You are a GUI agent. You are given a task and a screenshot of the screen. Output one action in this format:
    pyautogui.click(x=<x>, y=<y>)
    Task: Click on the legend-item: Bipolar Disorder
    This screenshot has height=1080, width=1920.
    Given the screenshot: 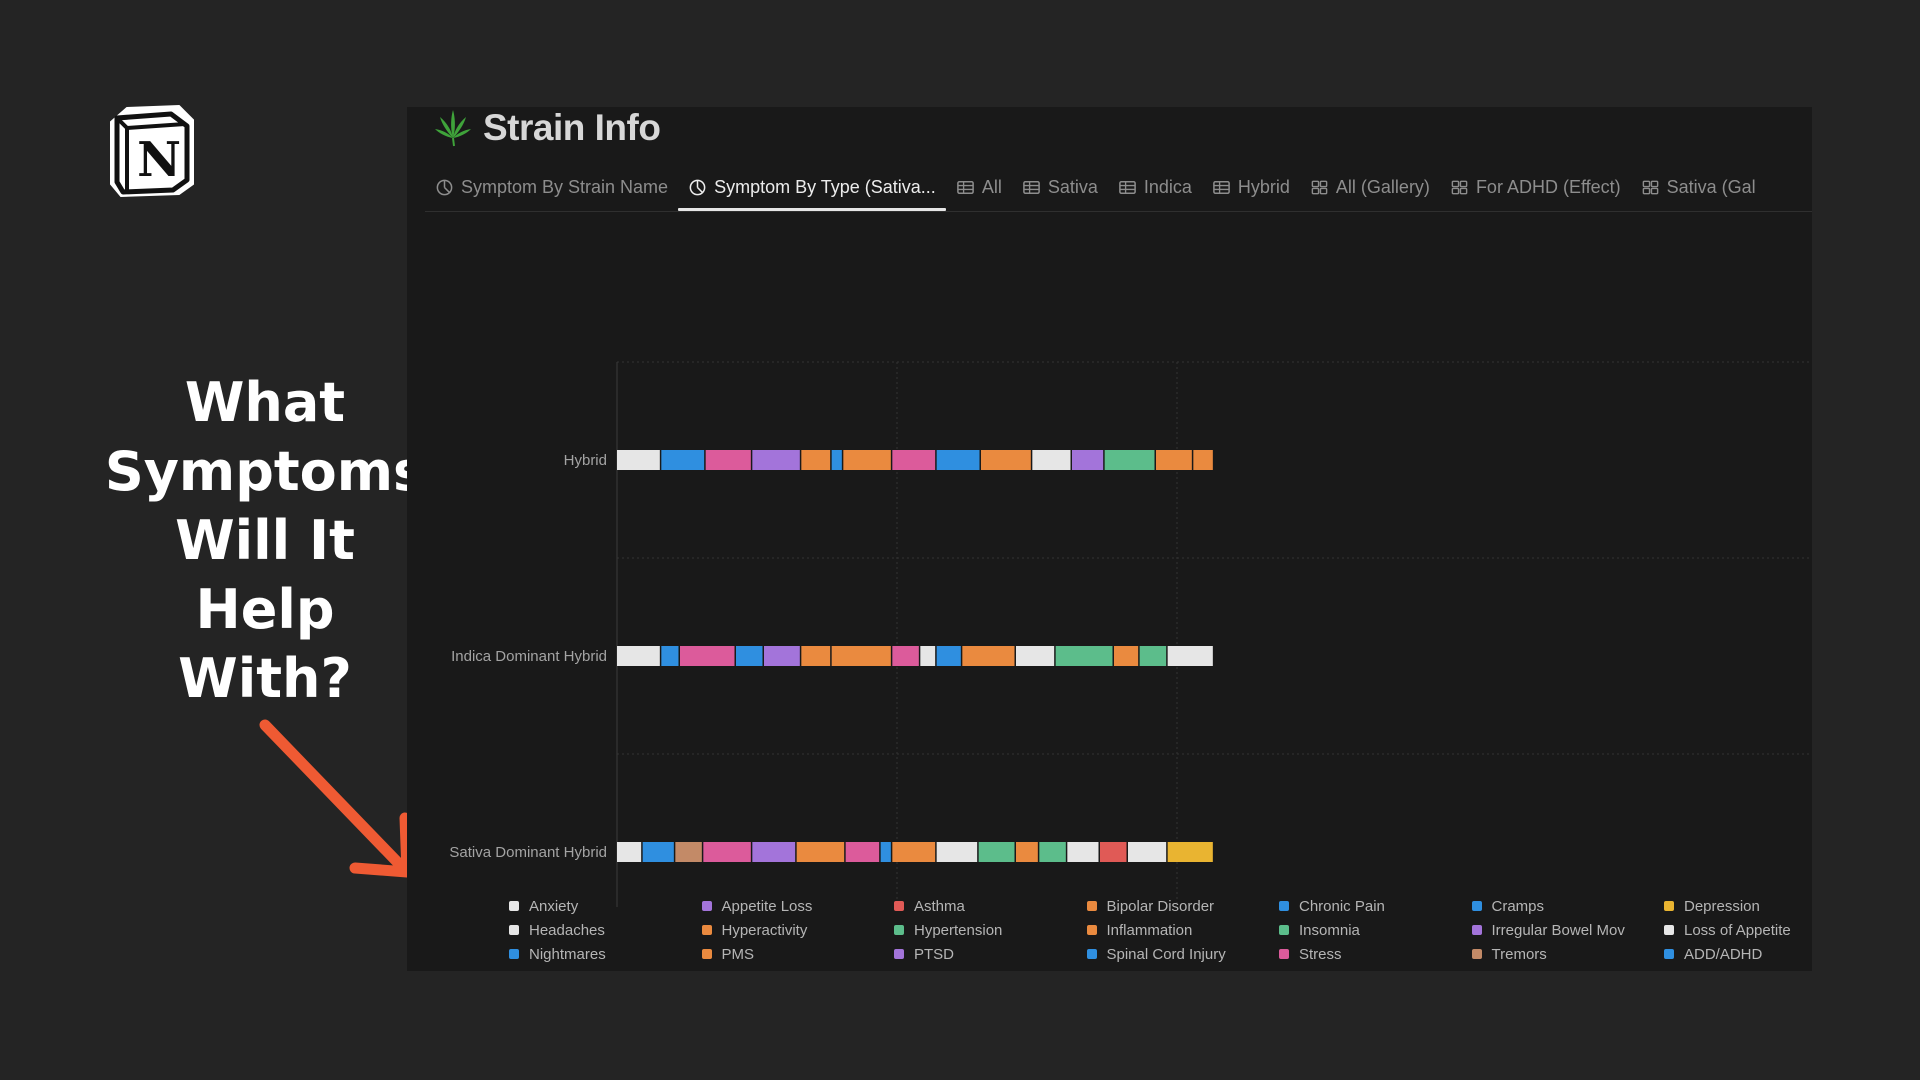 What is the action you would take?
    pyautogui.click(x=1183, y=906)
    